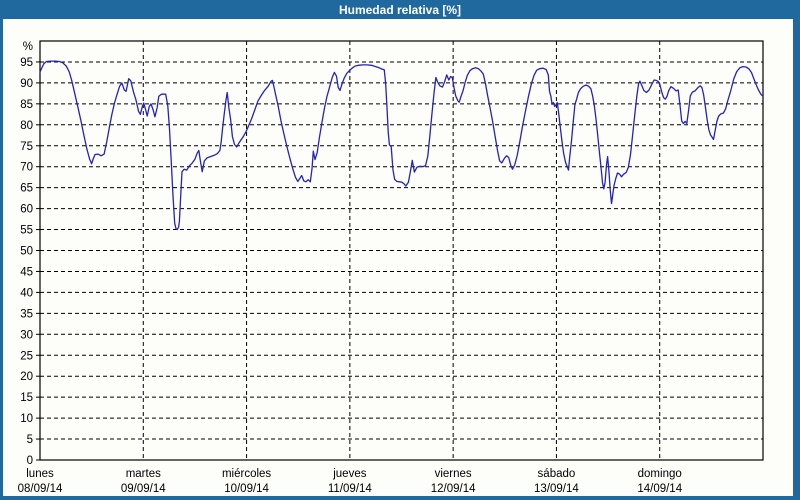 This screenshot has height=500, width=800. I want to click on x-axis-date-label: 10/09/14, so click(246, 489).